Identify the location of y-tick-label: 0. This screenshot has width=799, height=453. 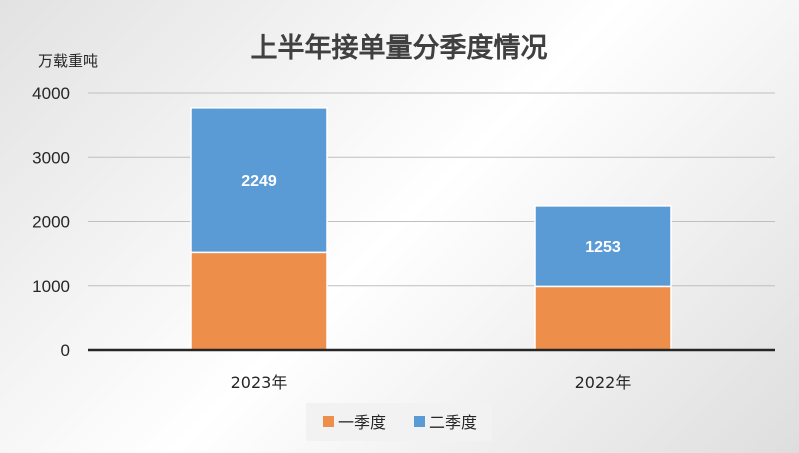
(65, 350).